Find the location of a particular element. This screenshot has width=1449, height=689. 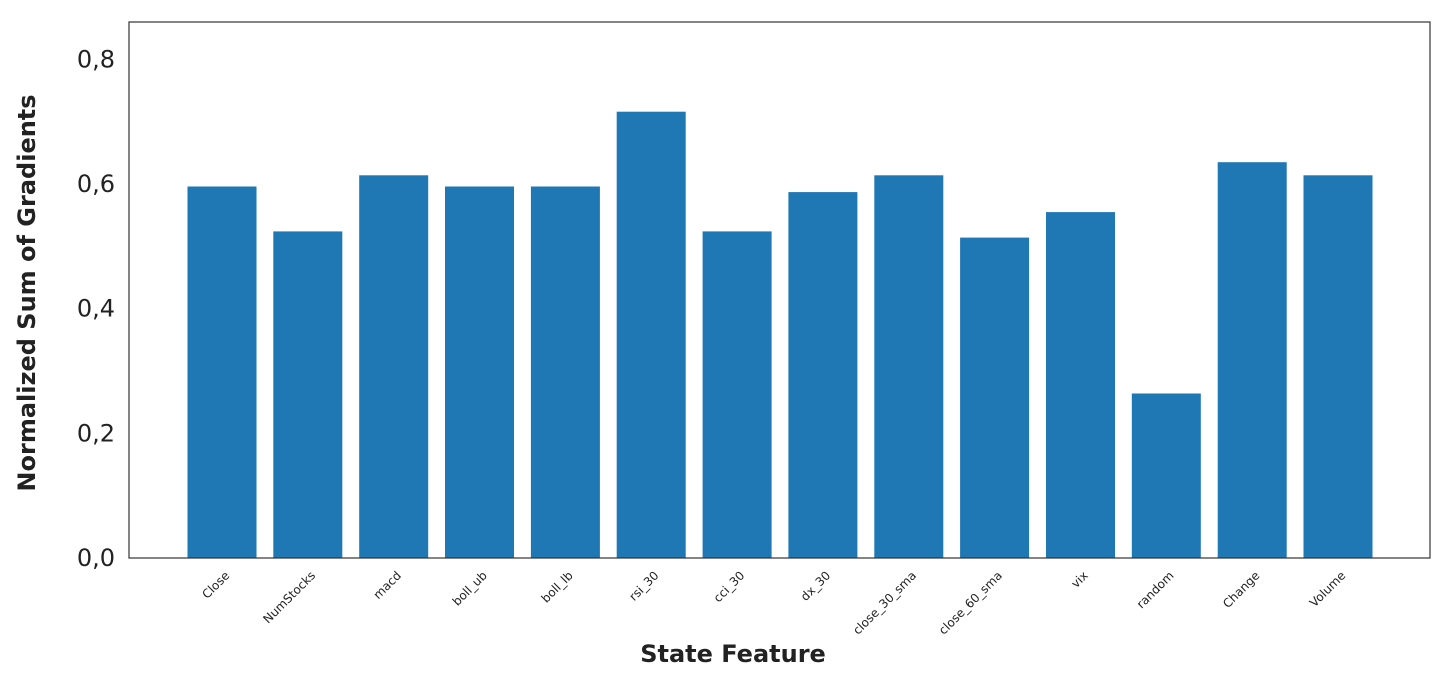

bar-close-30-sma is located at coordinates (909, 367).